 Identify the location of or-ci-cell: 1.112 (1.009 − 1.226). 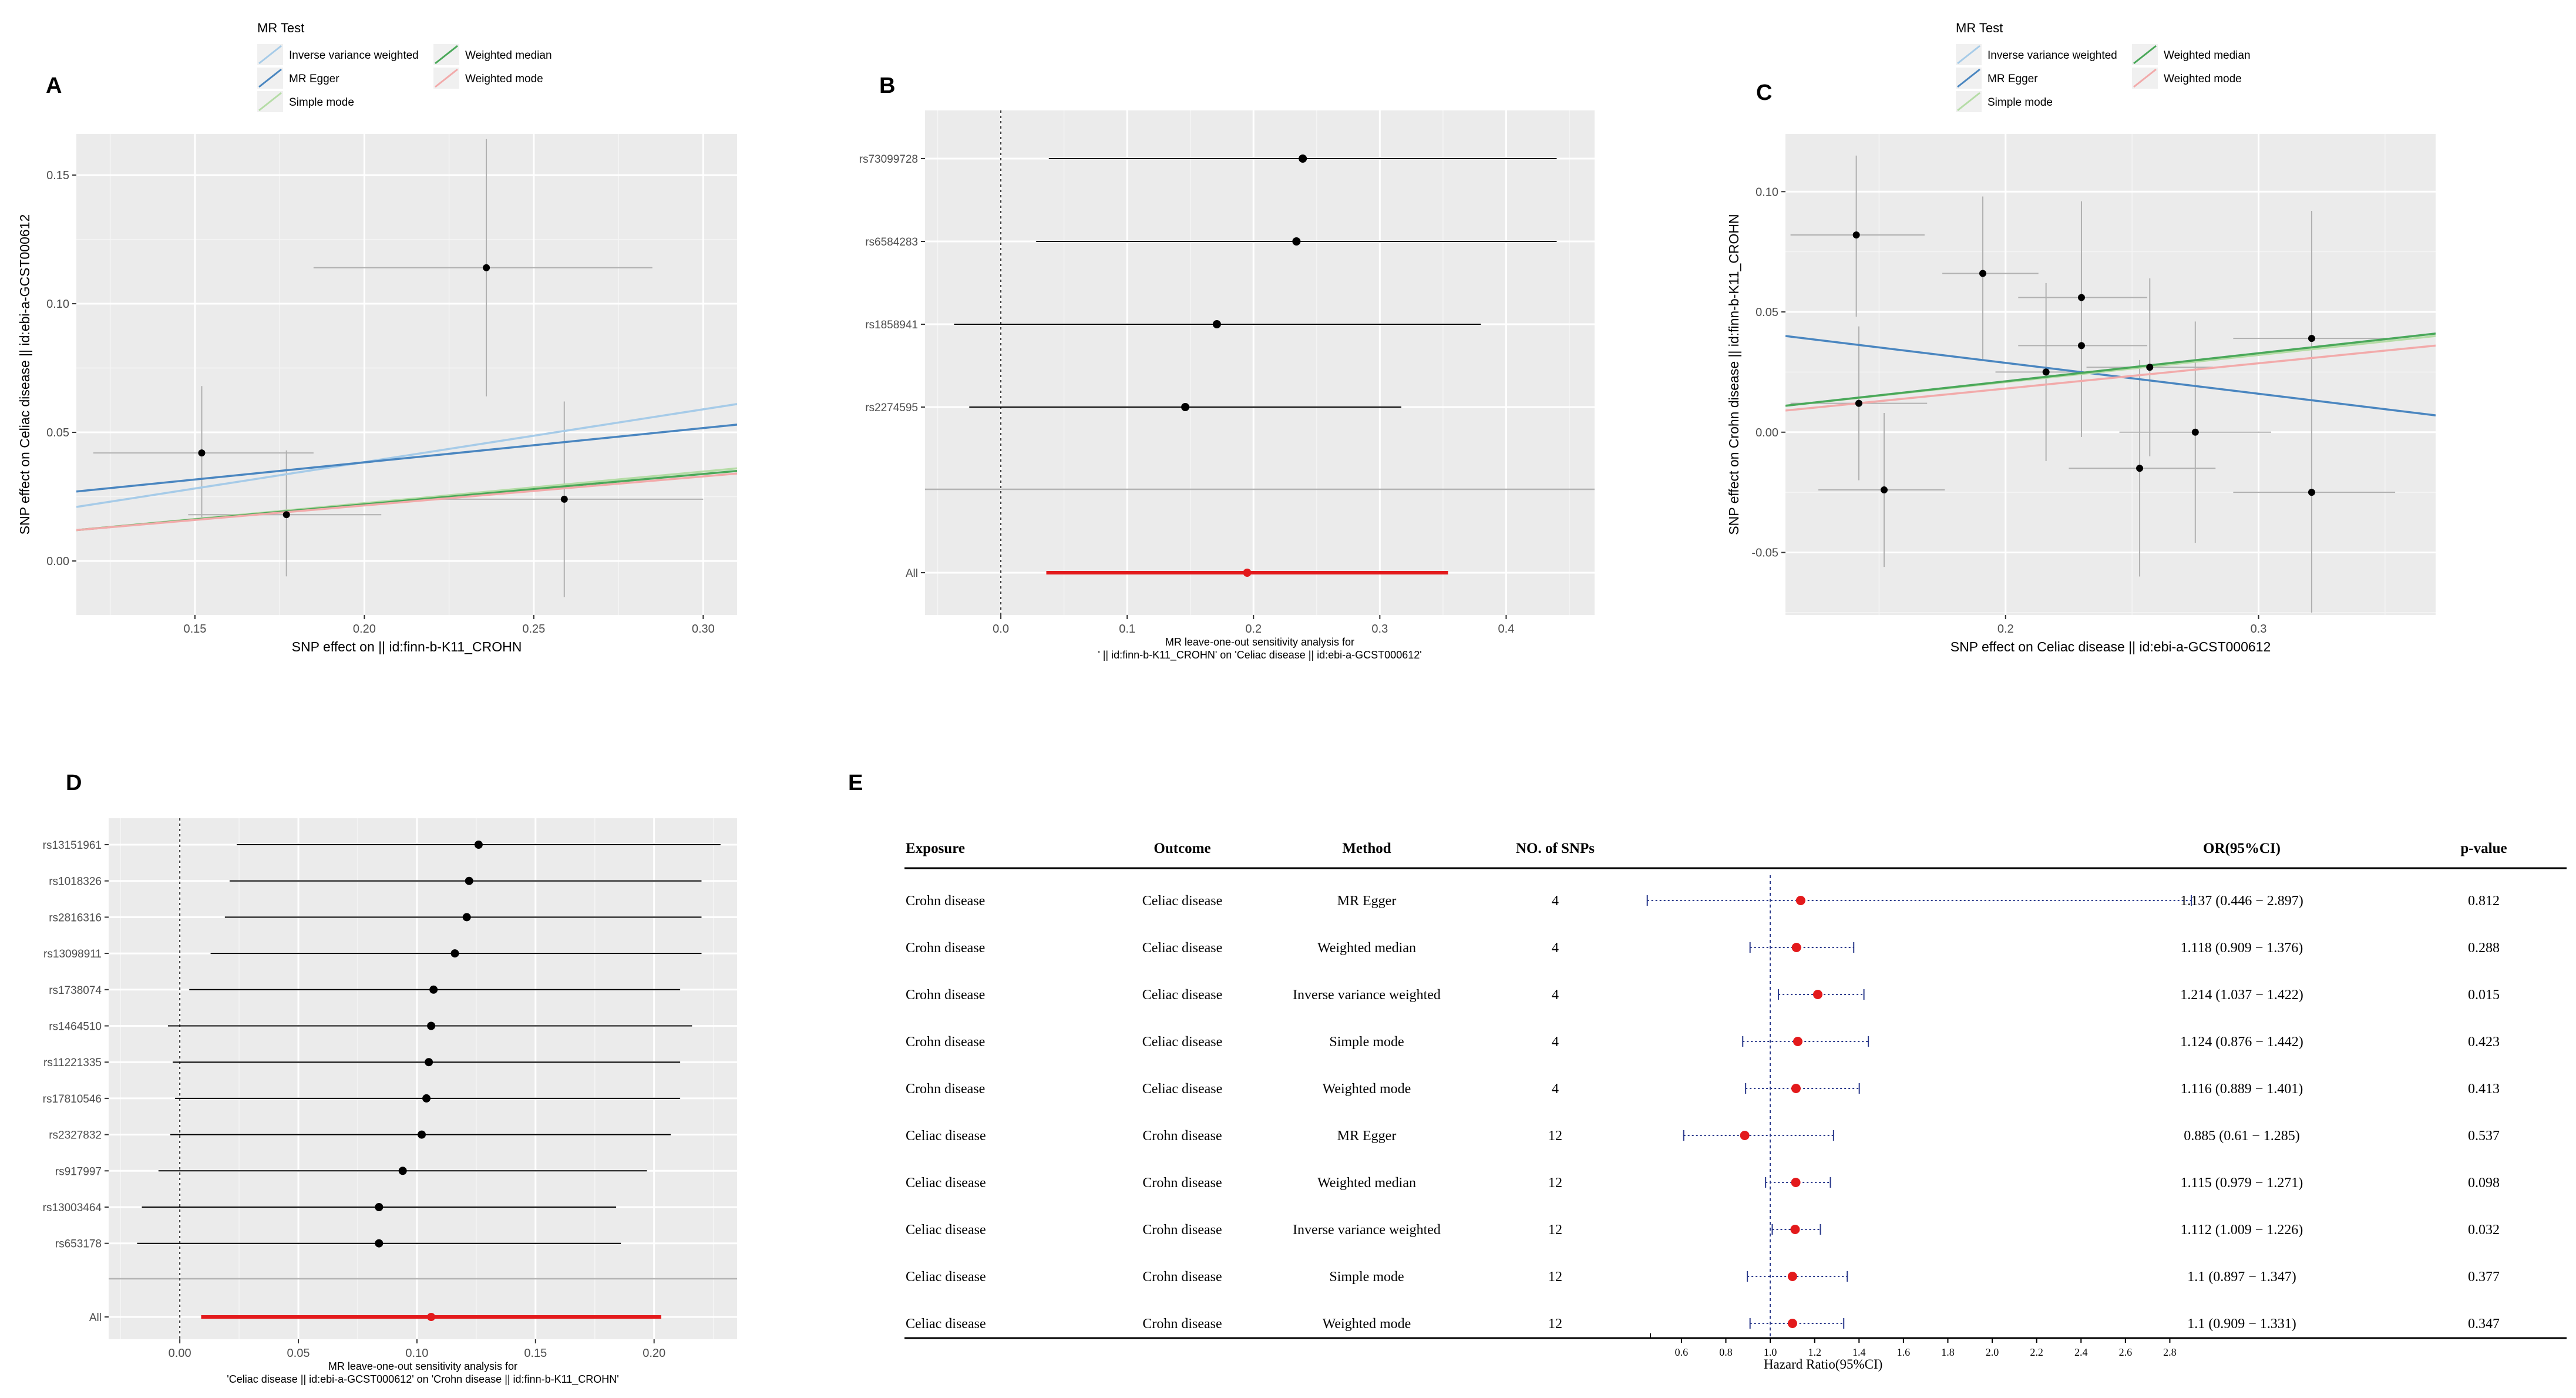
(2242, 1230).